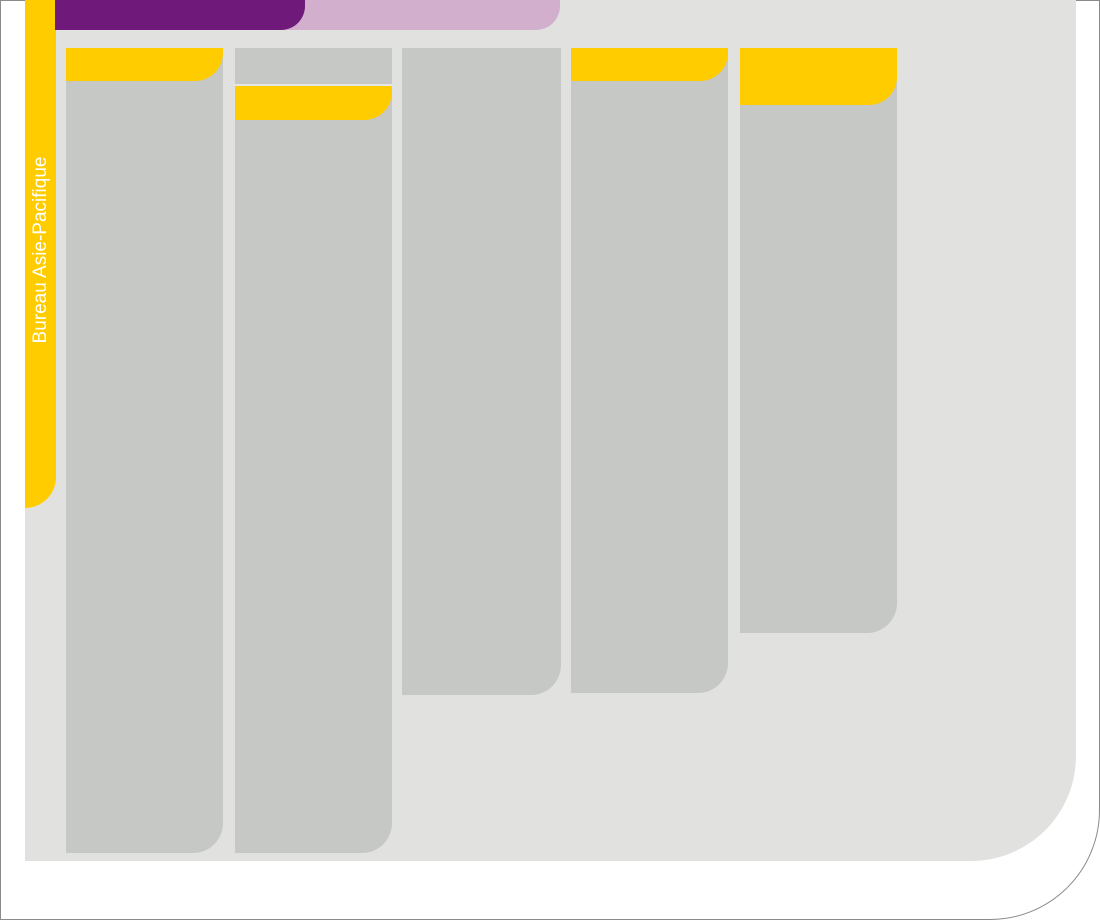 The image size is (1100, 920). I want to click on column-1-header-tab, so click(144, 64).